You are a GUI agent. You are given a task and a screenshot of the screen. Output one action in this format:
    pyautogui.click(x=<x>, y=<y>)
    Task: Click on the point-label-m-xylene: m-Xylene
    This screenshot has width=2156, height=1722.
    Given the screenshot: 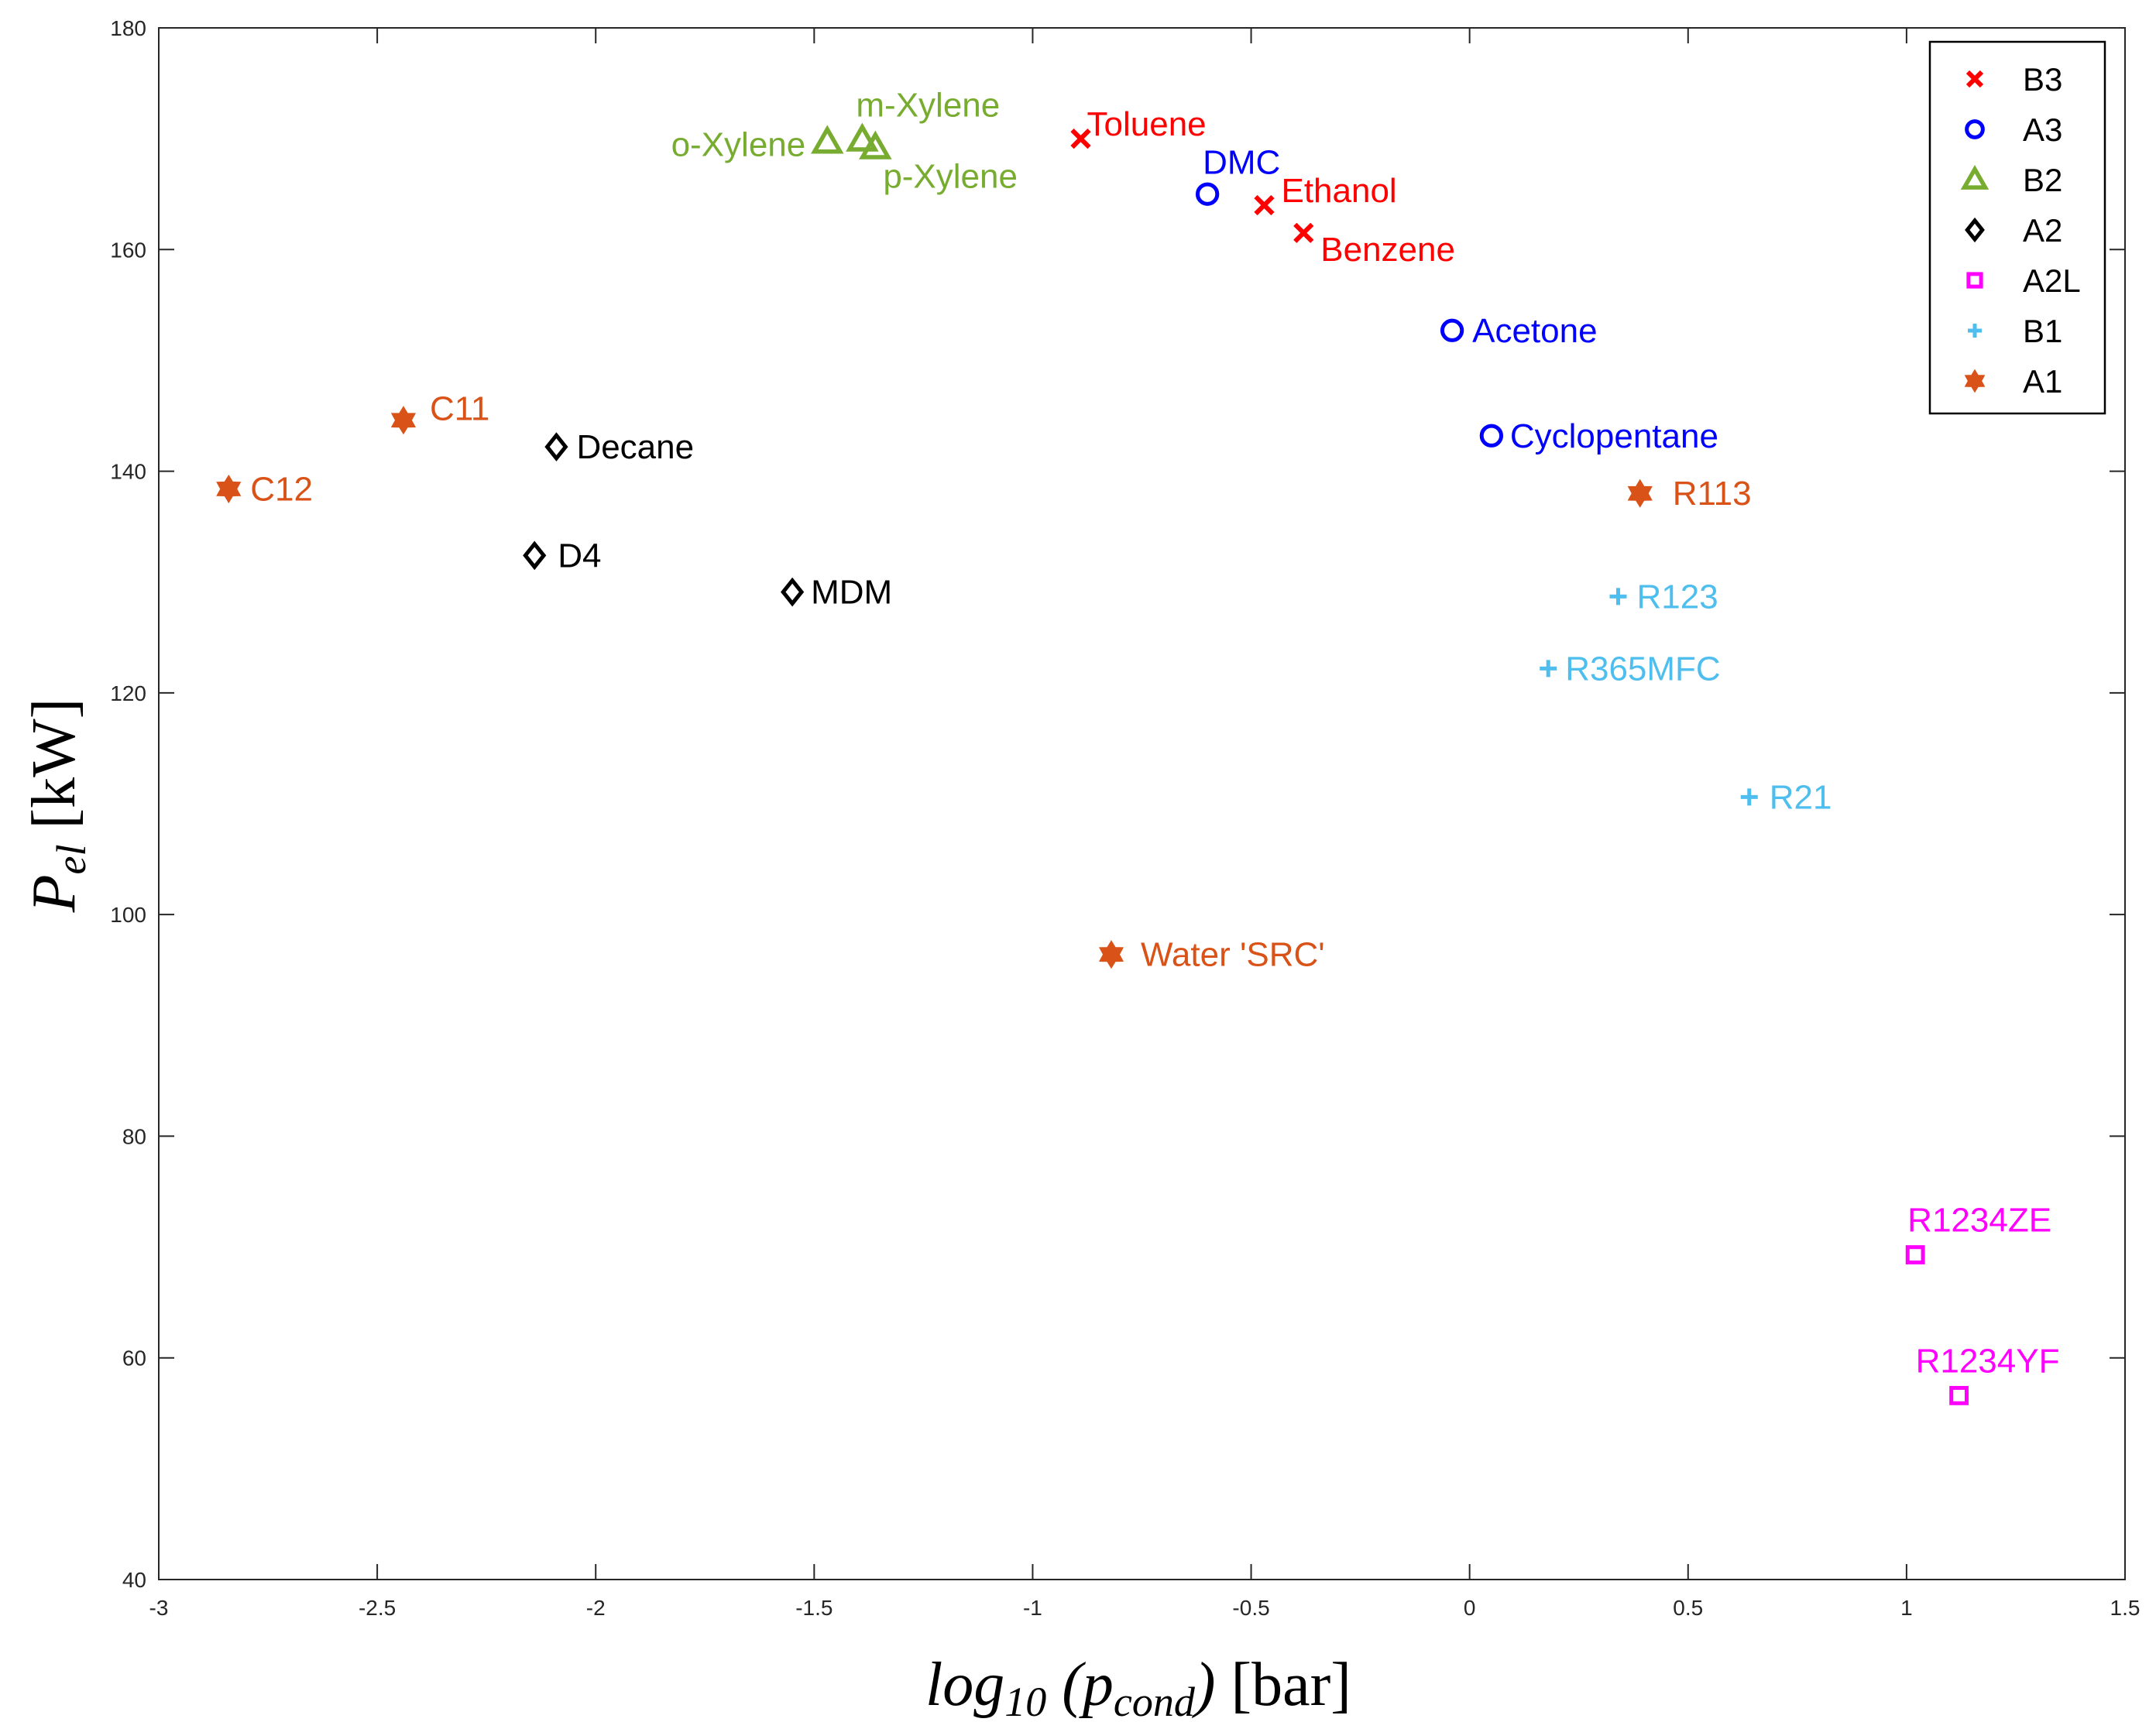 What is the action you would take?
    pyautogui.click(x=928, y=106)
    